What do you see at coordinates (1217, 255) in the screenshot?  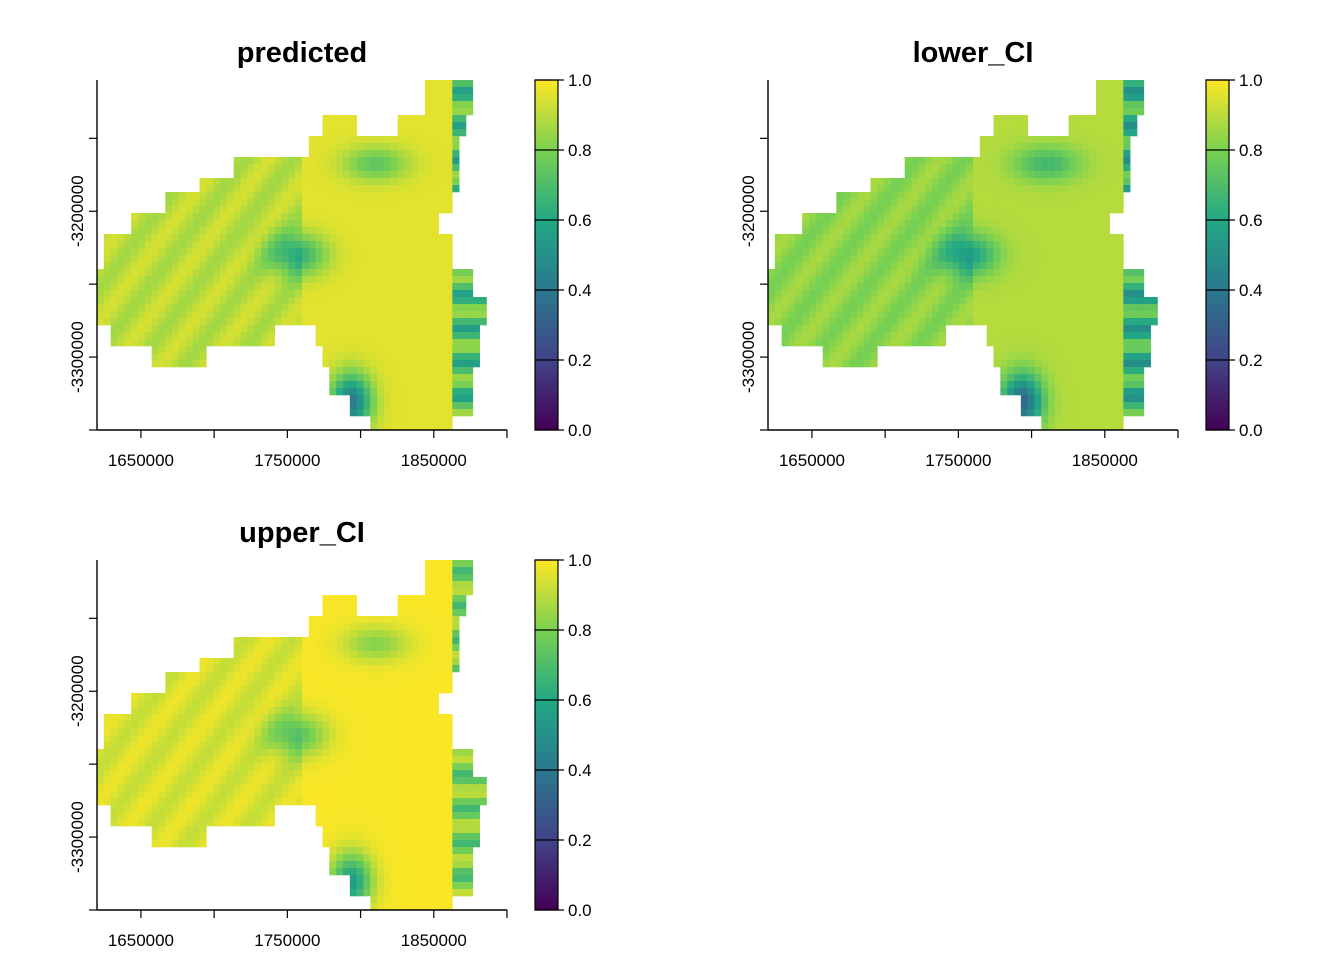 I see `colorbar` at bounding box center [1217, 255].